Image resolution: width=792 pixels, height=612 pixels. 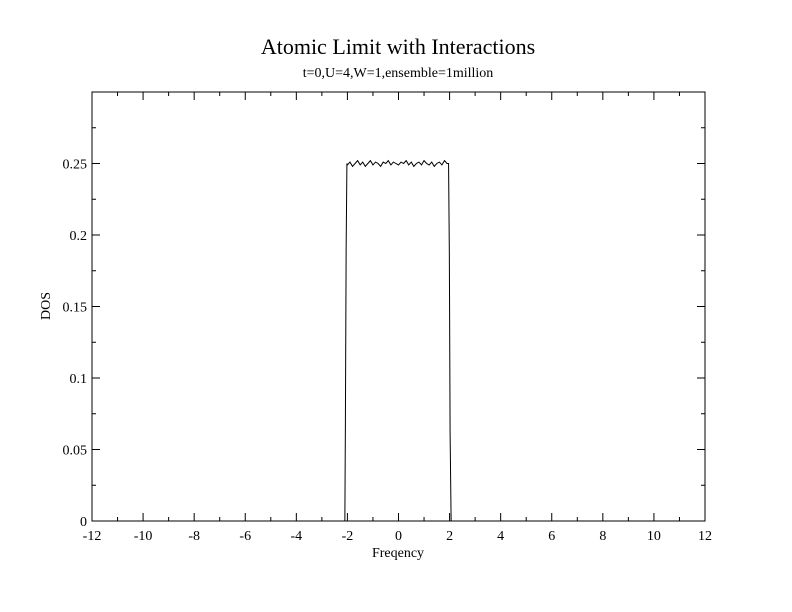 What do you see at coordinates (449, 536) in the screenshot?
I see `x-tick-label: 2` at bounding box center [449, 536].